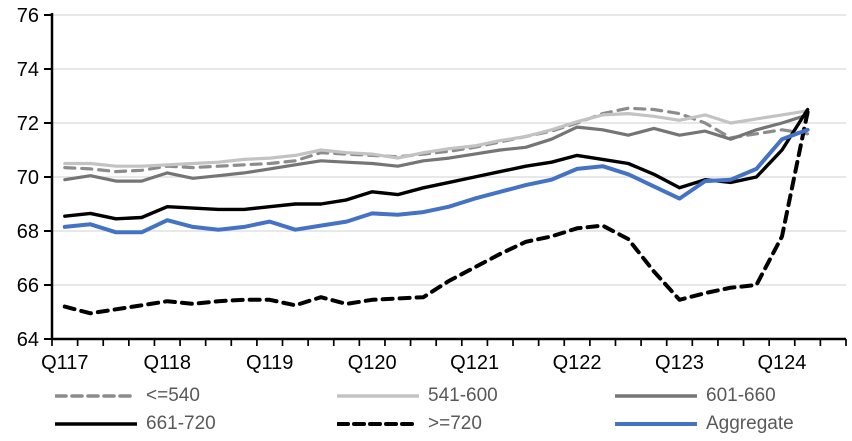 The width and height of the screenshot is (852, 441). What do you see at coordinates (28, 124) in the screenshot?
I see `y-tick-label-72: 72` at bounding box center [28, 124].